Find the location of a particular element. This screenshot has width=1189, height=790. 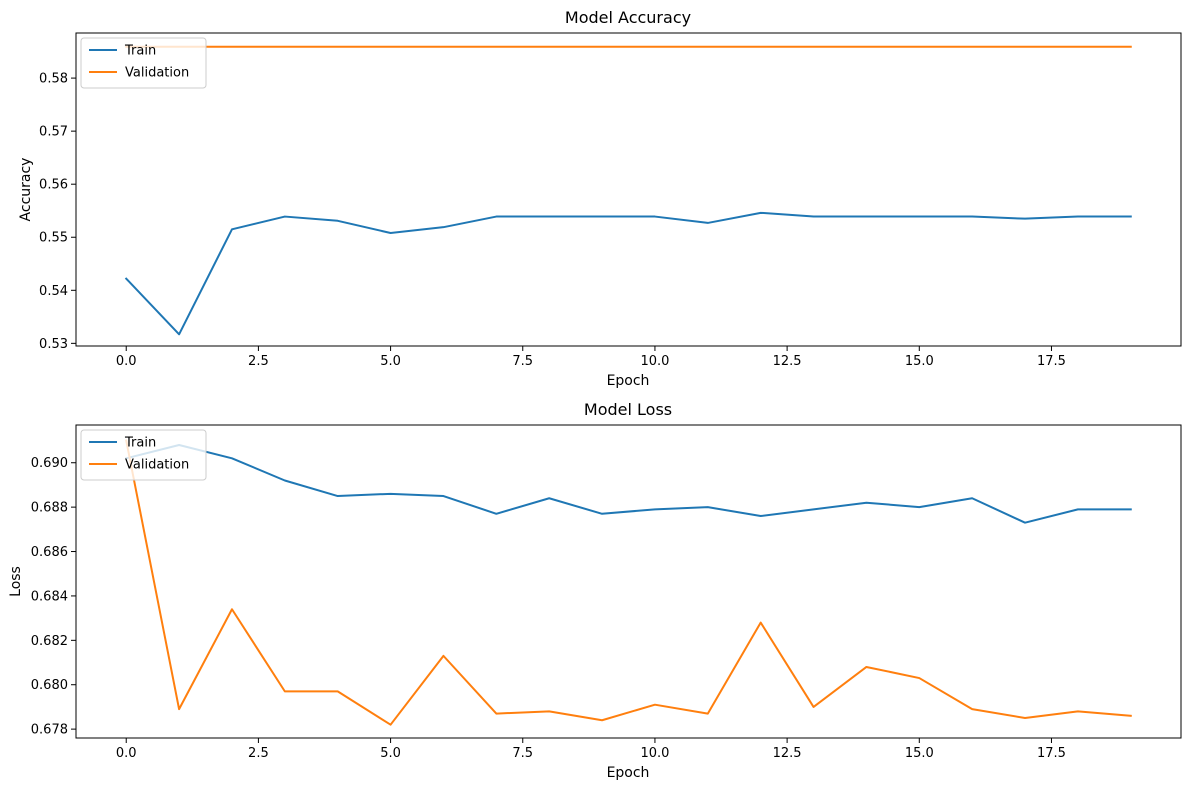

loss-train-line is located at coordinates (628, 483).